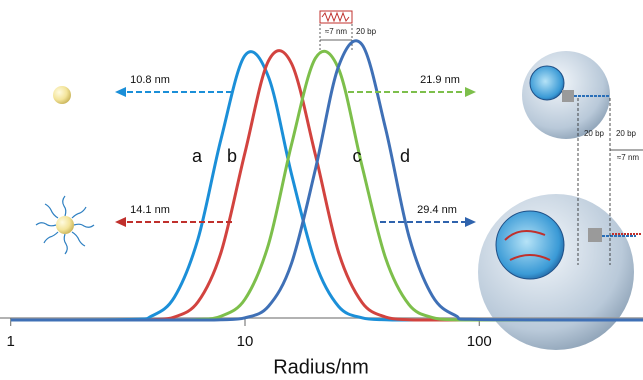 This screenshot has width=643, height=380. I want to click on dna-guides, so click(336, 37).